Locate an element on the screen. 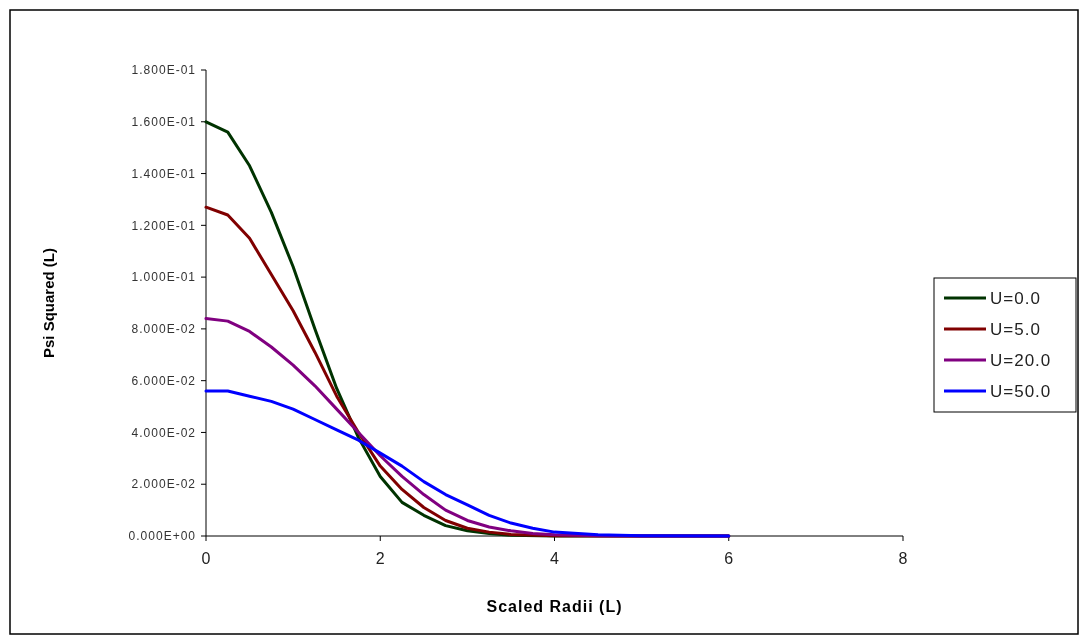 This screenshot has width=1079, height=635. legend-label: U=50.0 is located at coordinates (1021, 391).